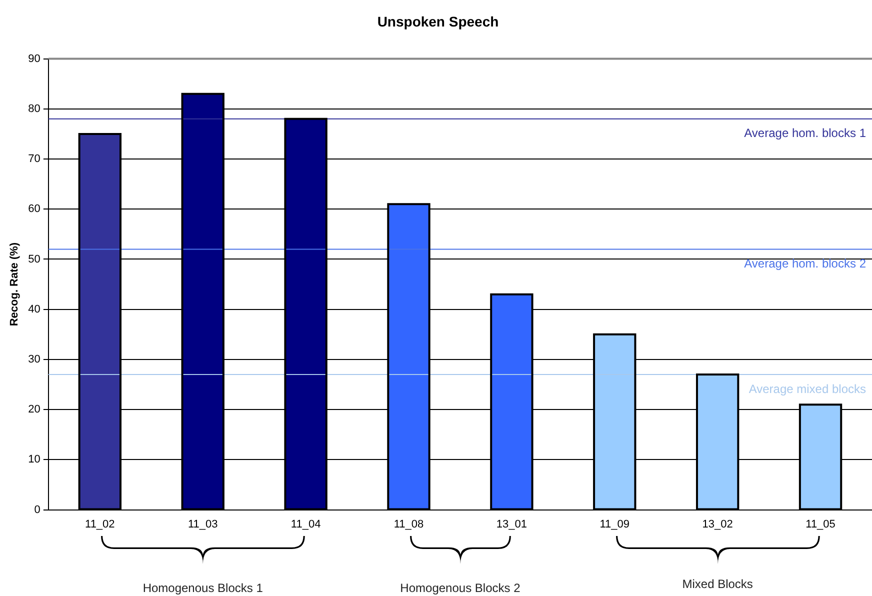 This screenshot has width=872, height=596. What do you see at coordinates (34, 209) in the screenshot?
I see `y-tick-label: 60` at bounding box center [34, 209].